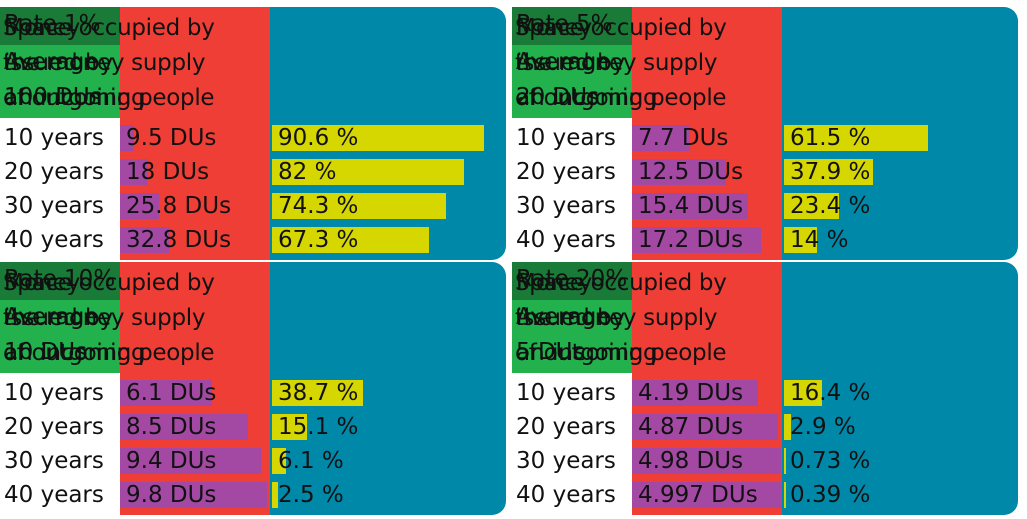 The image size is (1027, 519). What do you see at coordinates (311, 495) in the screenshot?
I see `space-value-label: 2.5 %` at bounding box center [311, 495].